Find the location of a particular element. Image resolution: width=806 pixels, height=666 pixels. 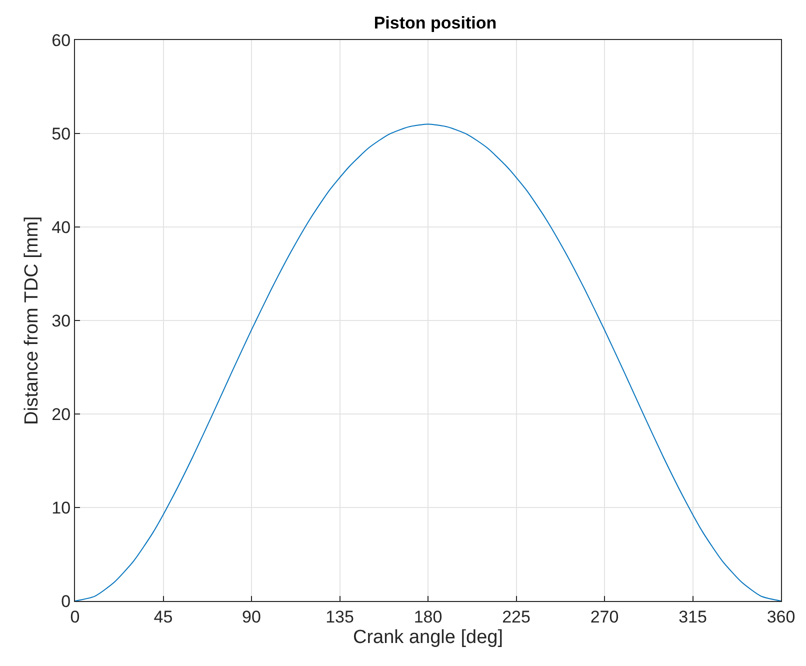

y-tick-label: 60 is located at coordinates (61, 40).